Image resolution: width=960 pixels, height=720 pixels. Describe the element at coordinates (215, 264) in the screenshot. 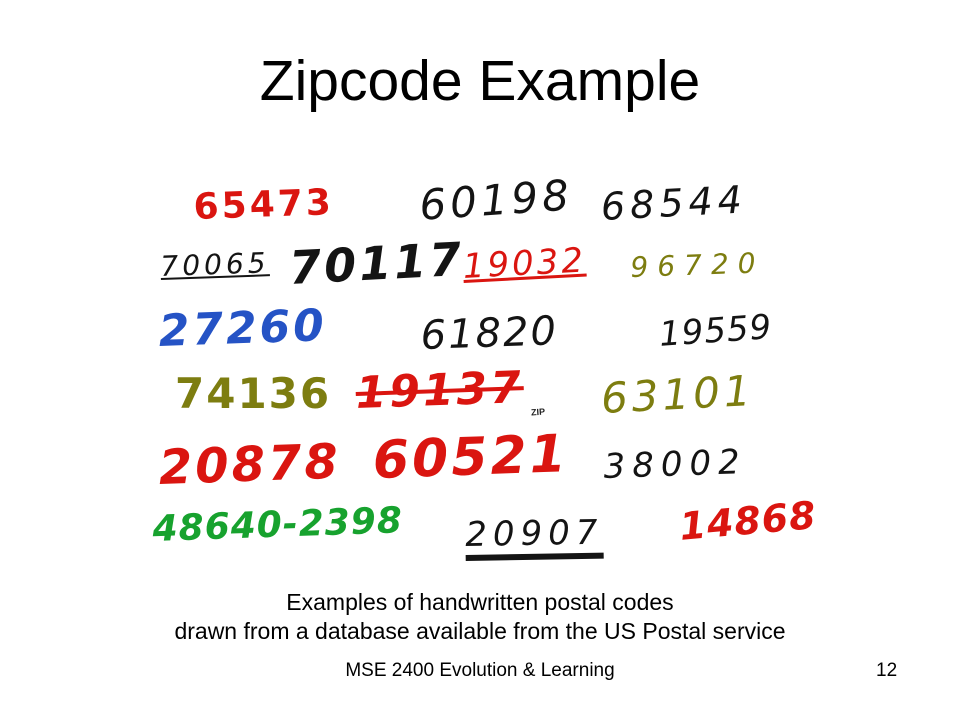

I see `zipcode-sample: 70065` at that location.